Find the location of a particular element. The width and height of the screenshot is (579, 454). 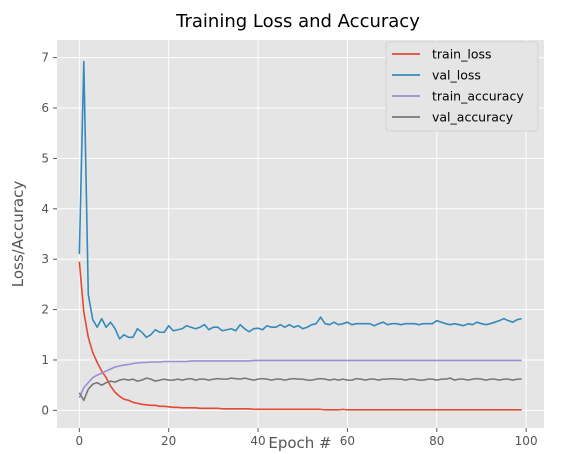

x-tick-label: 60 is located at coordinates (347, 441).